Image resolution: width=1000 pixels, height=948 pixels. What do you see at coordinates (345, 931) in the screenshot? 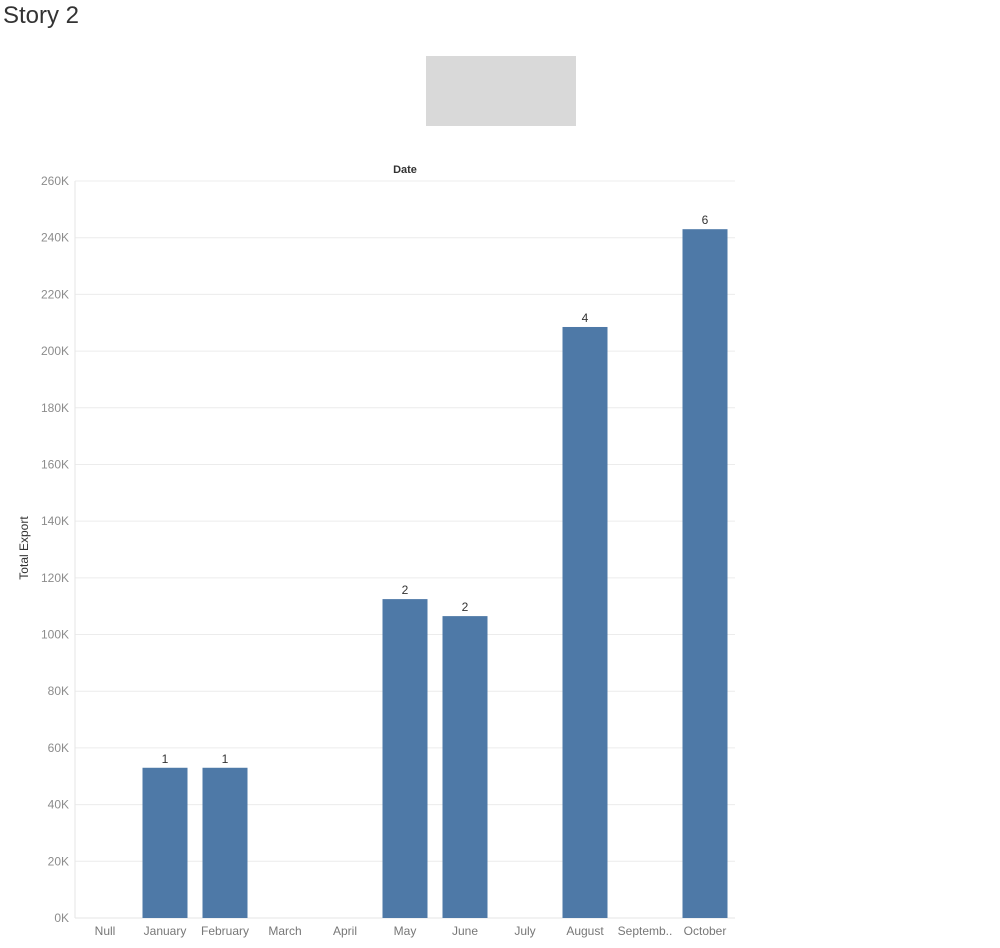
I see `x-tick-label: April` at bounding box center [345, 931].